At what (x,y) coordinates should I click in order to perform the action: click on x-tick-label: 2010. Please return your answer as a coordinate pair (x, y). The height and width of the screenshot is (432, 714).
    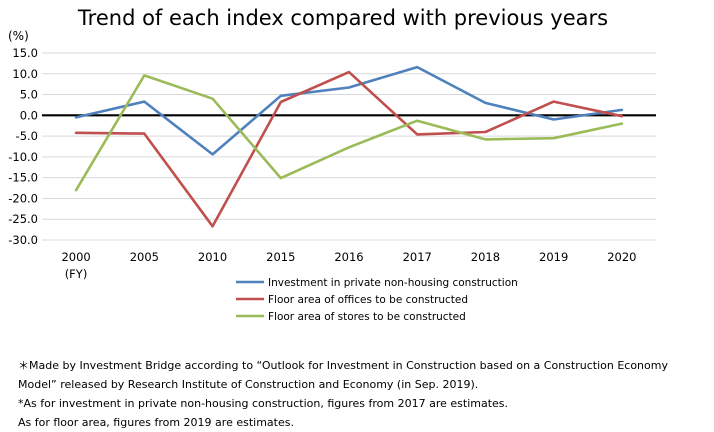
    Looking at the image, I should click on (212, 257).